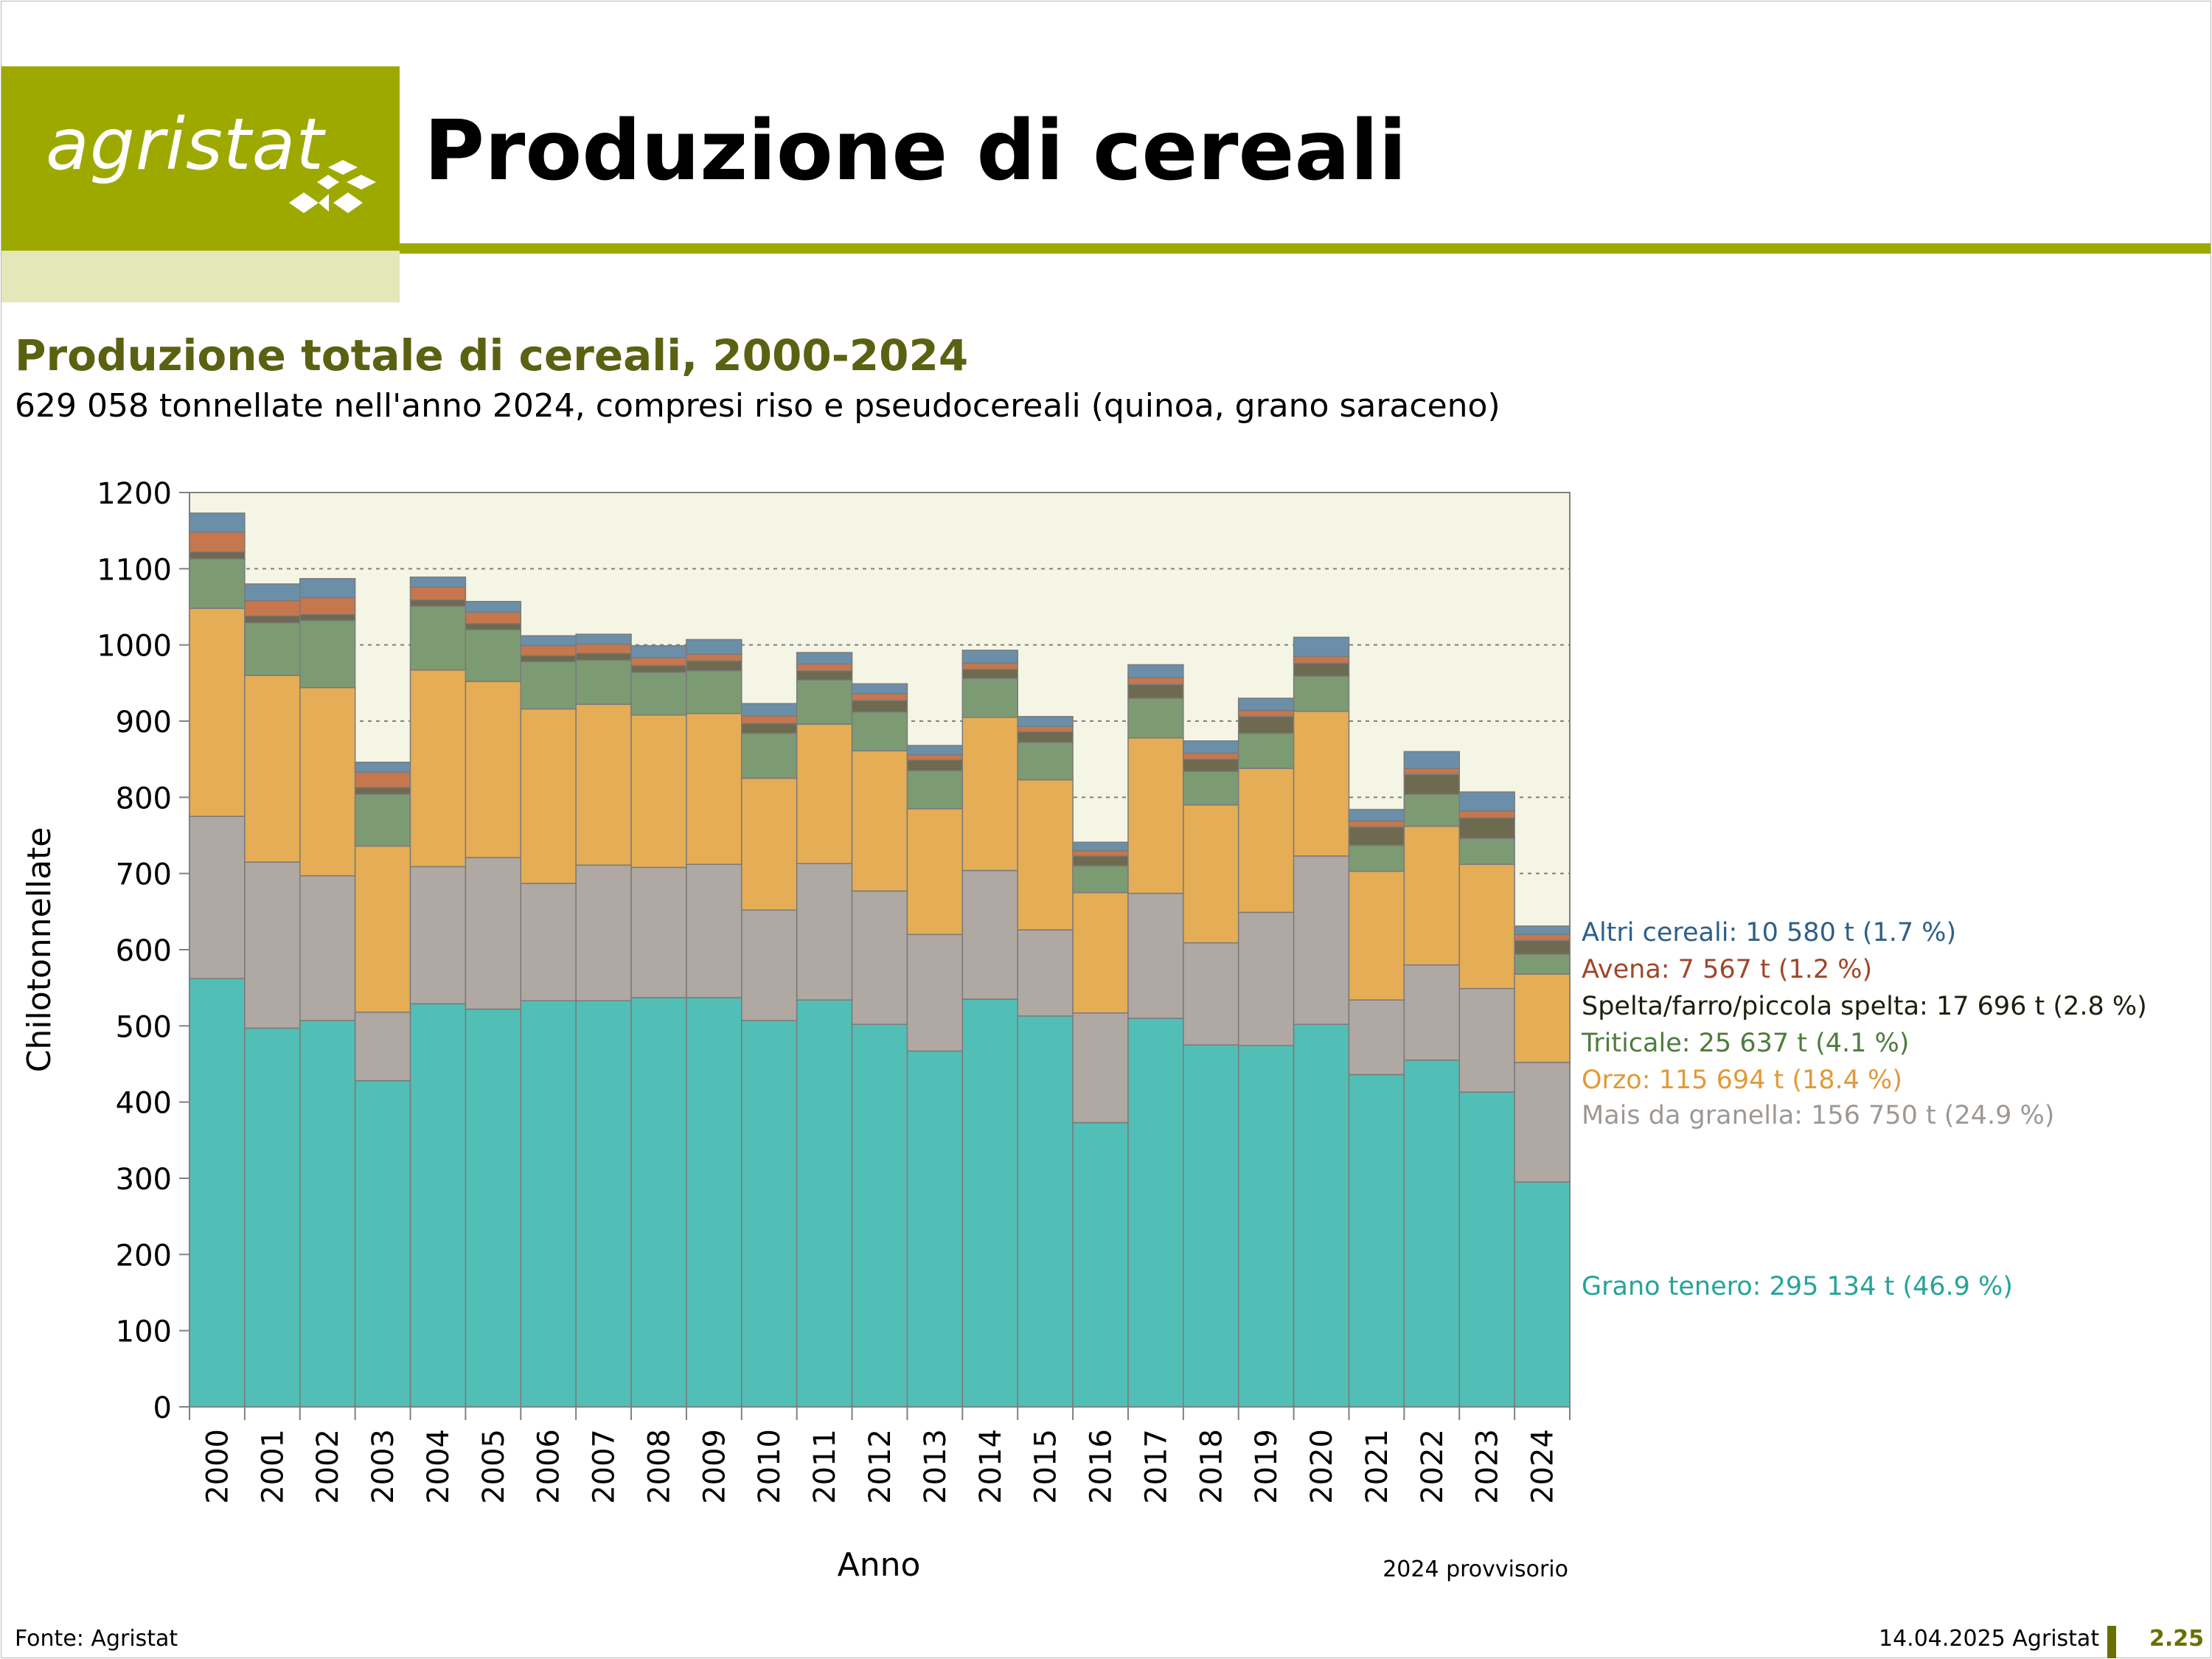 The width and height of the screenshot is (2212, 1659). I want to click on logo-underbar, so click(200, 276).